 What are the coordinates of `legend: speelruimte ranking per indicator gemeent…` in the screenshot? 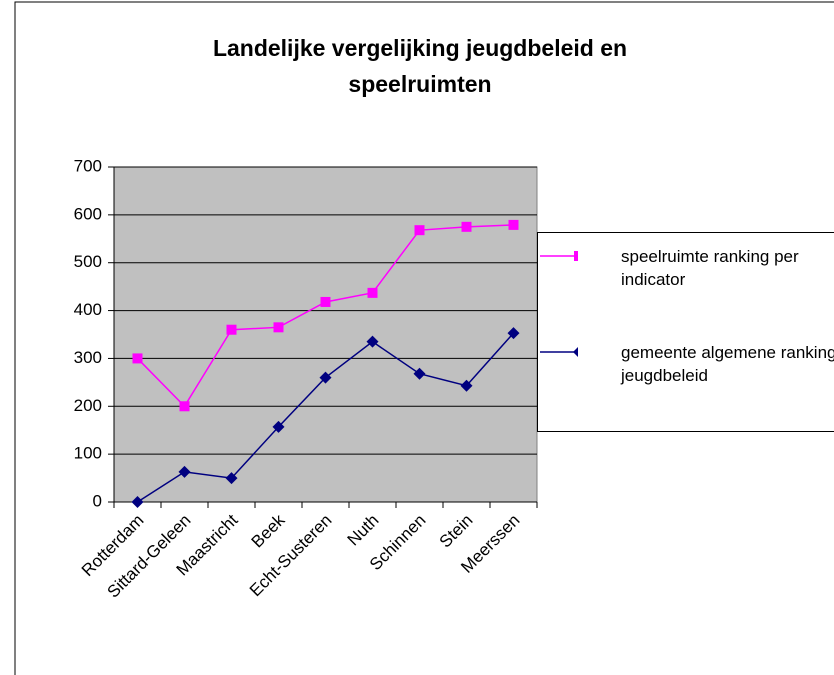 It's located at (685, 332).